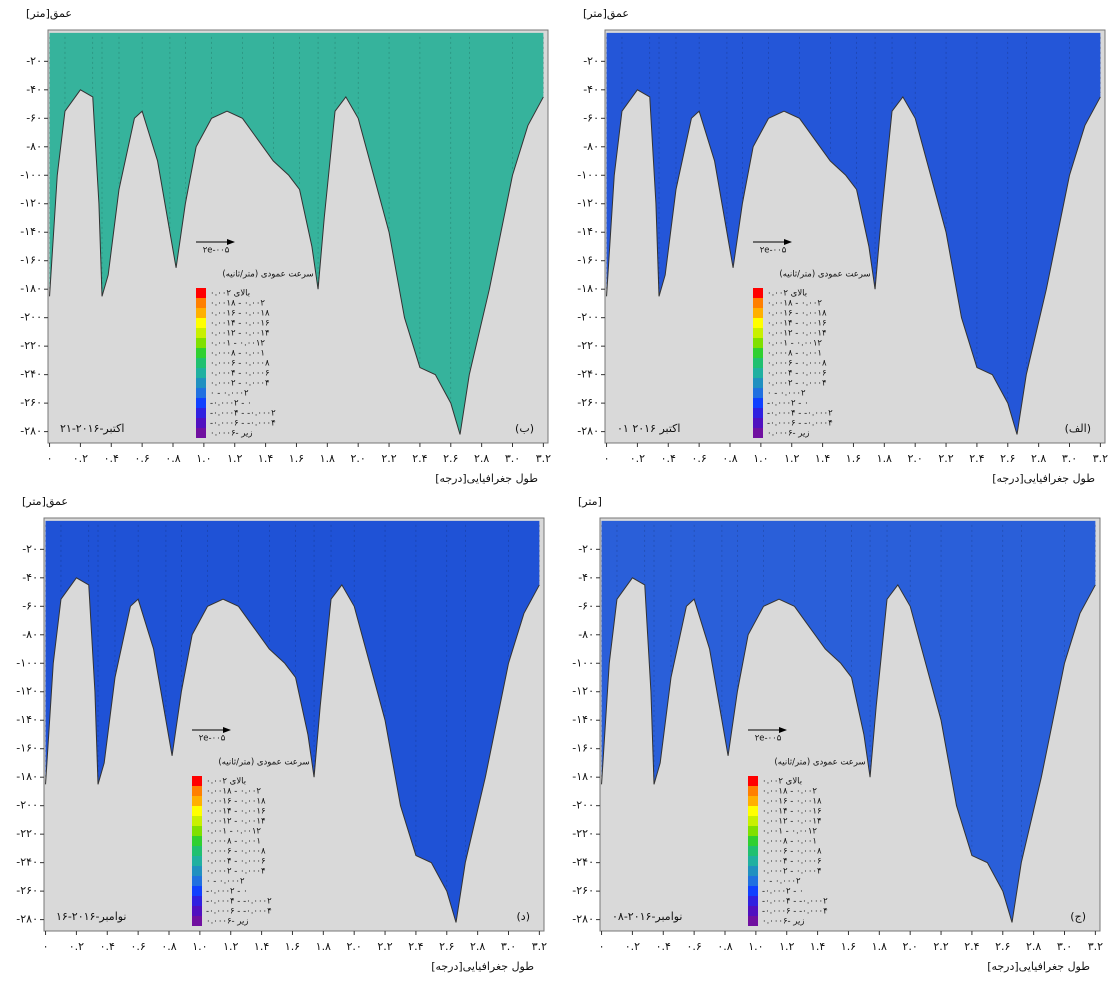  What do you see at coordinates (1078, 428) in the screenshot?
I see `panel-label: (الف)` at bounding box center [1078, 428].